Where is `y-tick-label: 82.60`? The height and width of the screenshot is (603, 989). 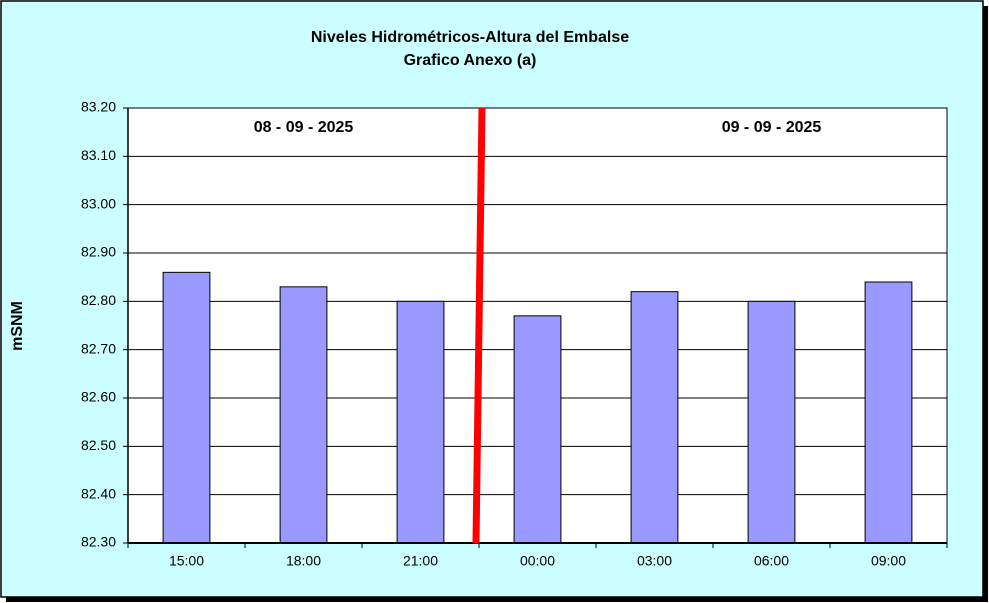 y-tick-label: 82.60 is located at coordinates (98, 397).